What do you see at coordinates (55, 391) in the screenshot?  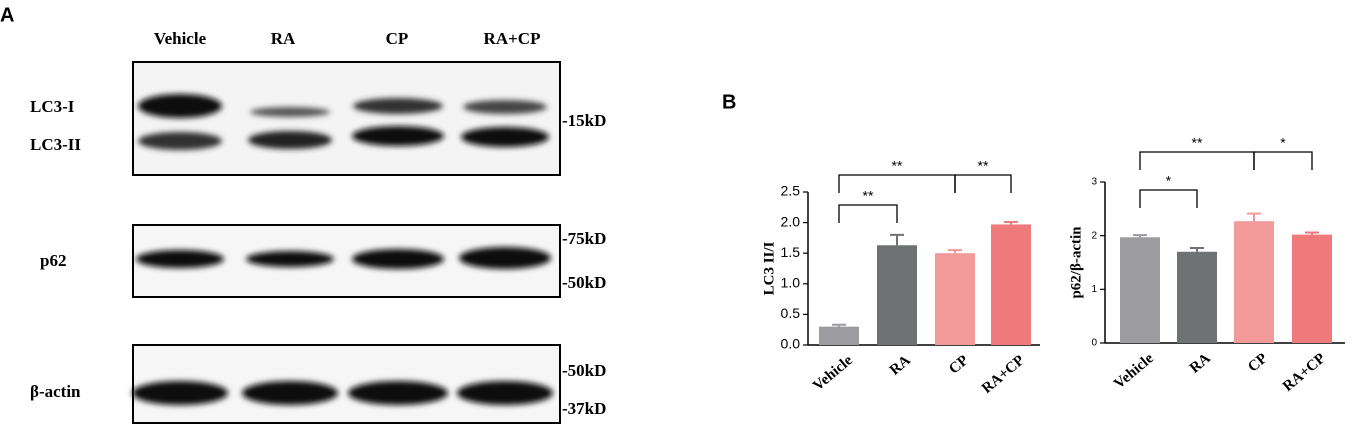 I see `row-label: β-actin` at bounding box center [55, 391].